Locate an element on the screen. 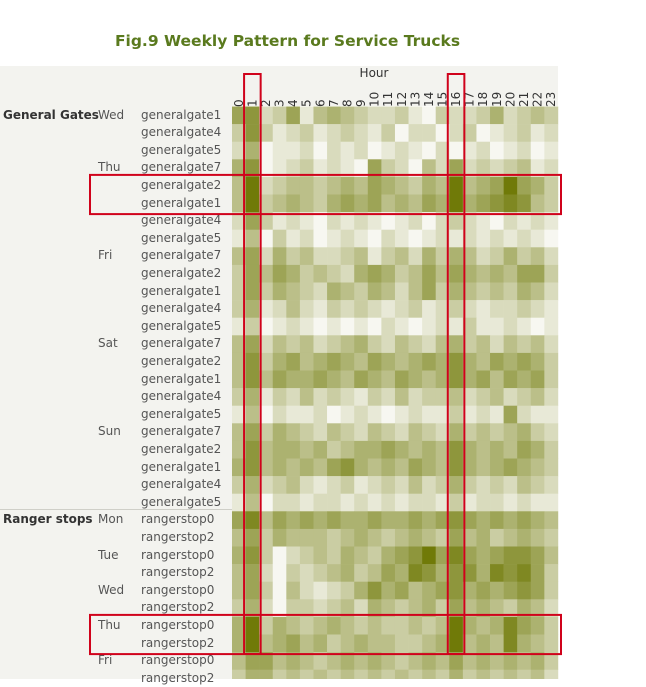  row-group-label: General Gates is located at coordinates (51, 114).